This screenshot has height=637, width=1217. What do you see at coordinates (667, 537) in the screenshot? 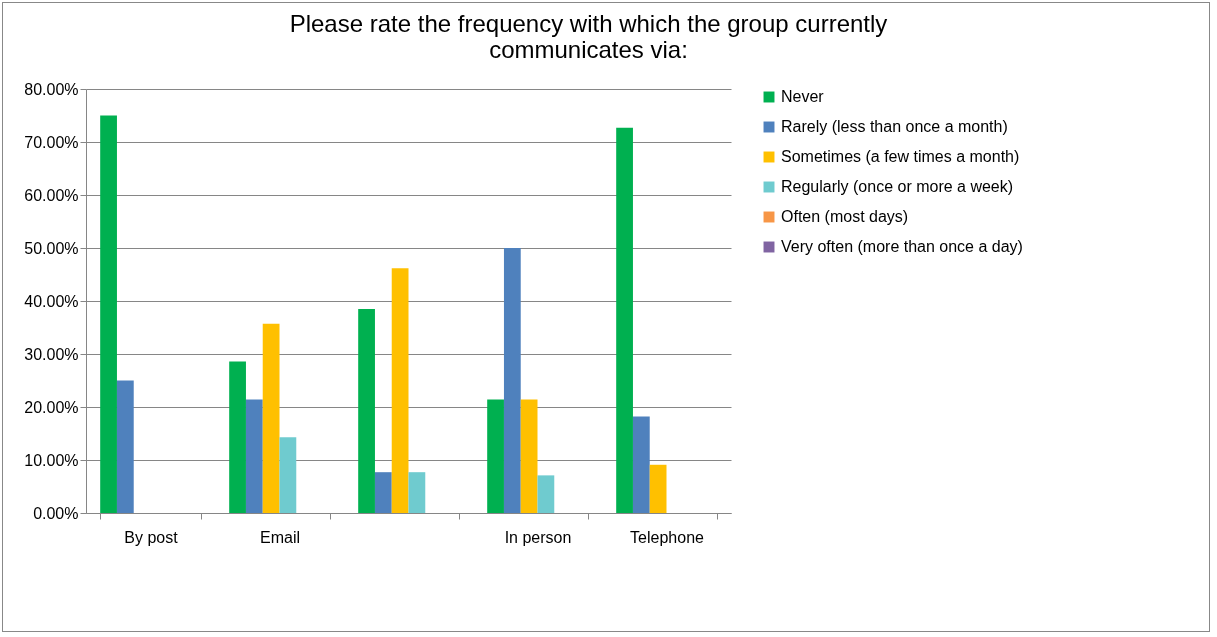
I see `x-tick-label: Telephone` at bounding box center [667, 537].